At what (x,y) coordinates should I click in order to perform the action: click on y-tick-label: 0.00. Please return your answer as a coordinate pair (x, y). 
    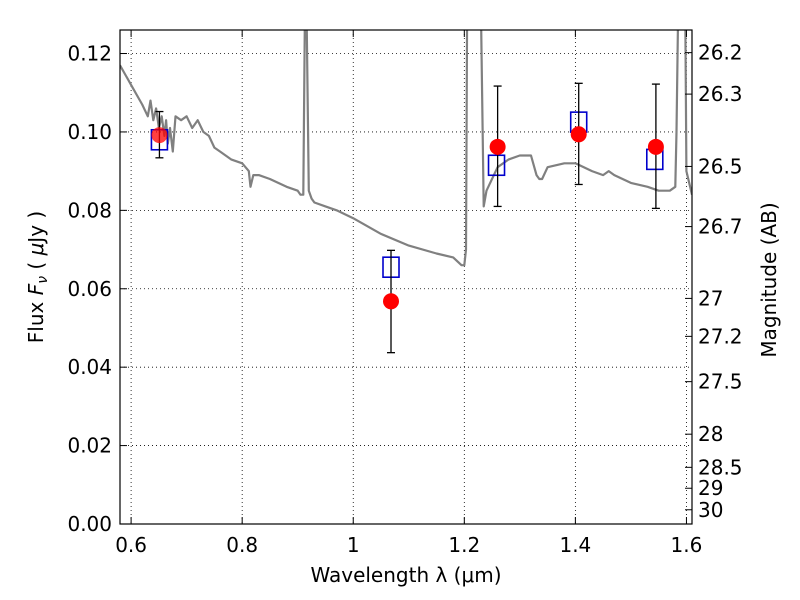
    Looking at the image, I should click on (89, 524).